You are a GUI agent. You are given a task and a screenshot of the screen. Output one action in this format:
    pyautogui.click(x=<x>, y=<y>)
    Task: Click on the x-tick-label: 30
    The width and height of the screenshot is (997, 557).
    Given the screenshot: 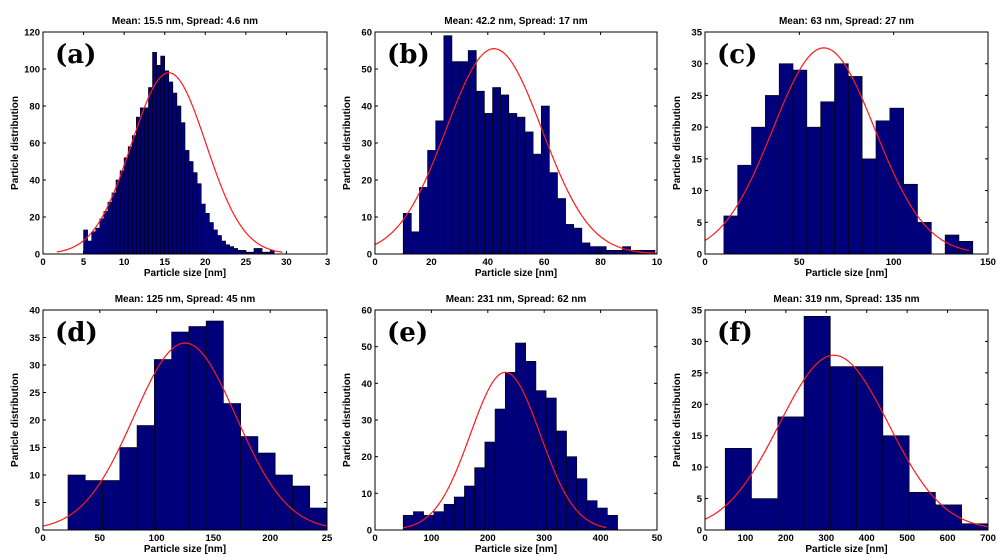 What is the action you would take?
    pyautogui.click(x=286, y=262)
    